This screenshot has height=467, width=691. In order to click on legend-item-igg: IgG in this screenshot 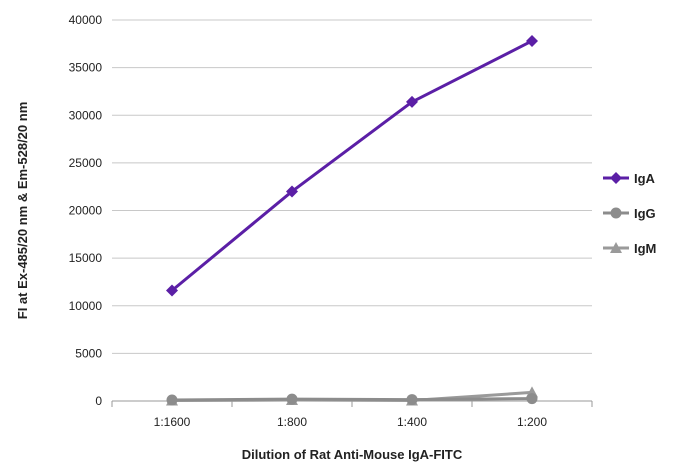, I will do `click(629, 213)`.